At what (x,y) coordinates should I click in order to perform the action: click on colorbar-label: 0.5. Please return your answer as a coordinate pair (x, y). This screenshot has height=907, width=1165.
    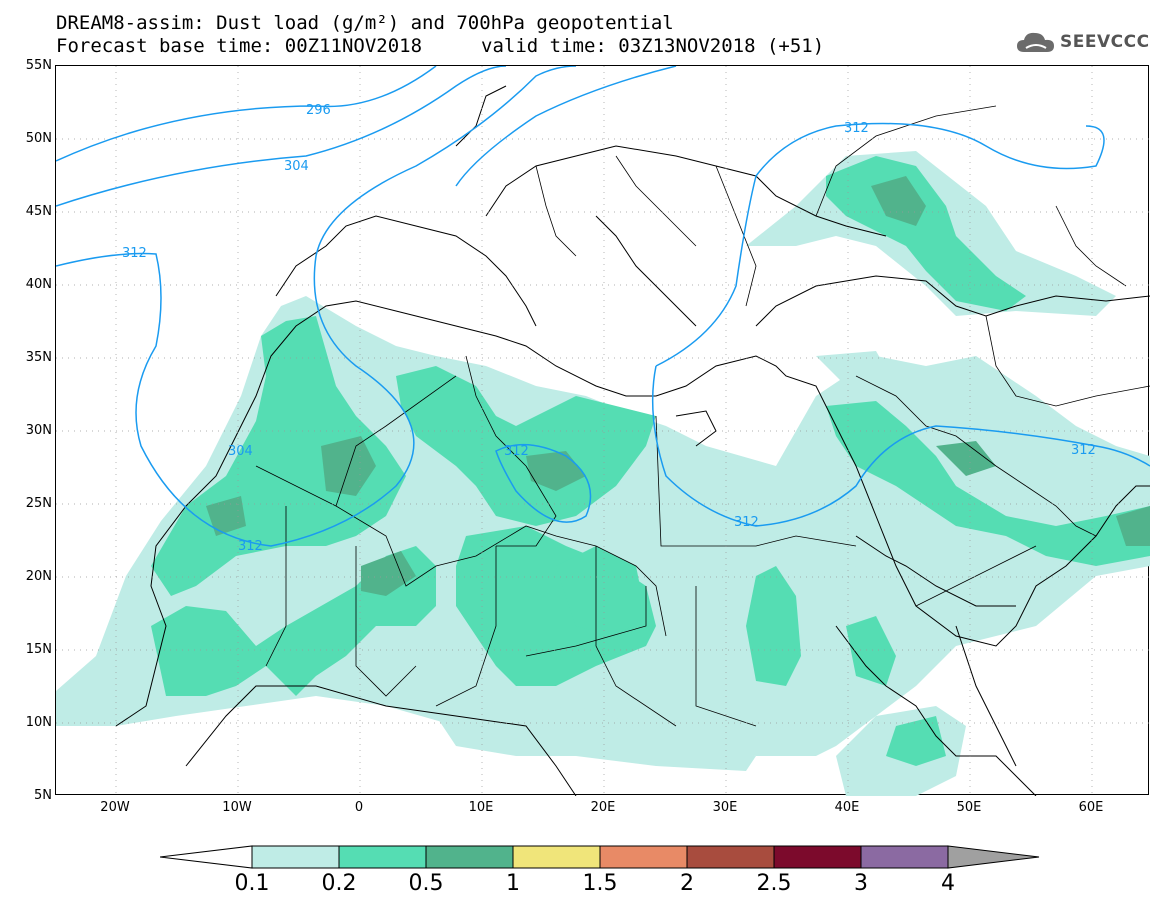
    Looking at the image, I should click on (426, 883).